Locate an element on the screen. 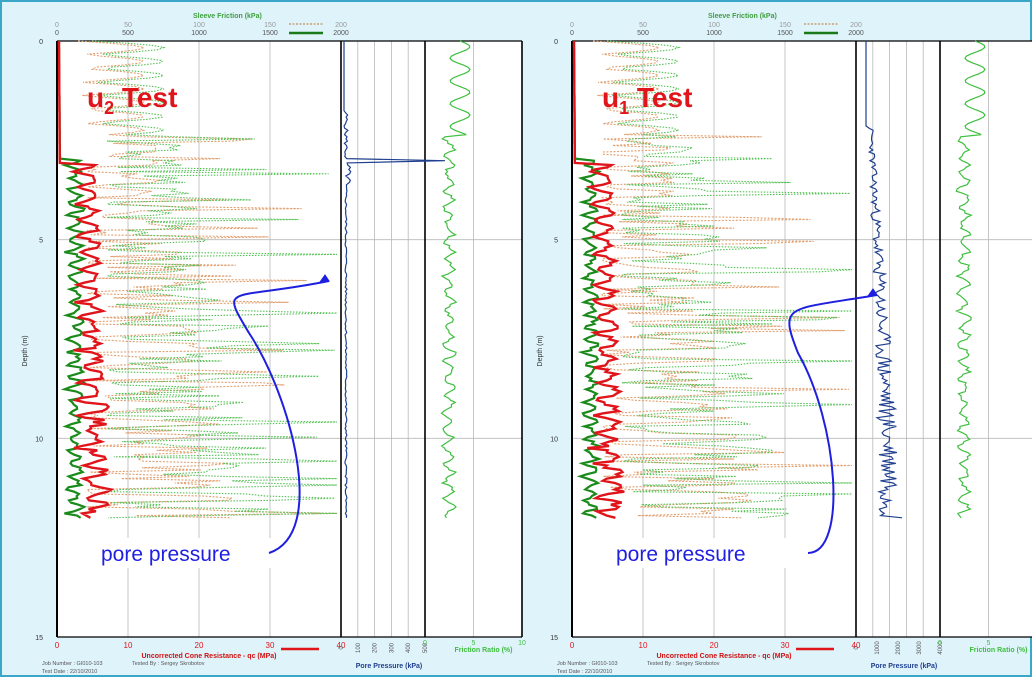 This screenshot has width=1032, height=677. pore-tick: 200 is located at coordinates (376, 647).